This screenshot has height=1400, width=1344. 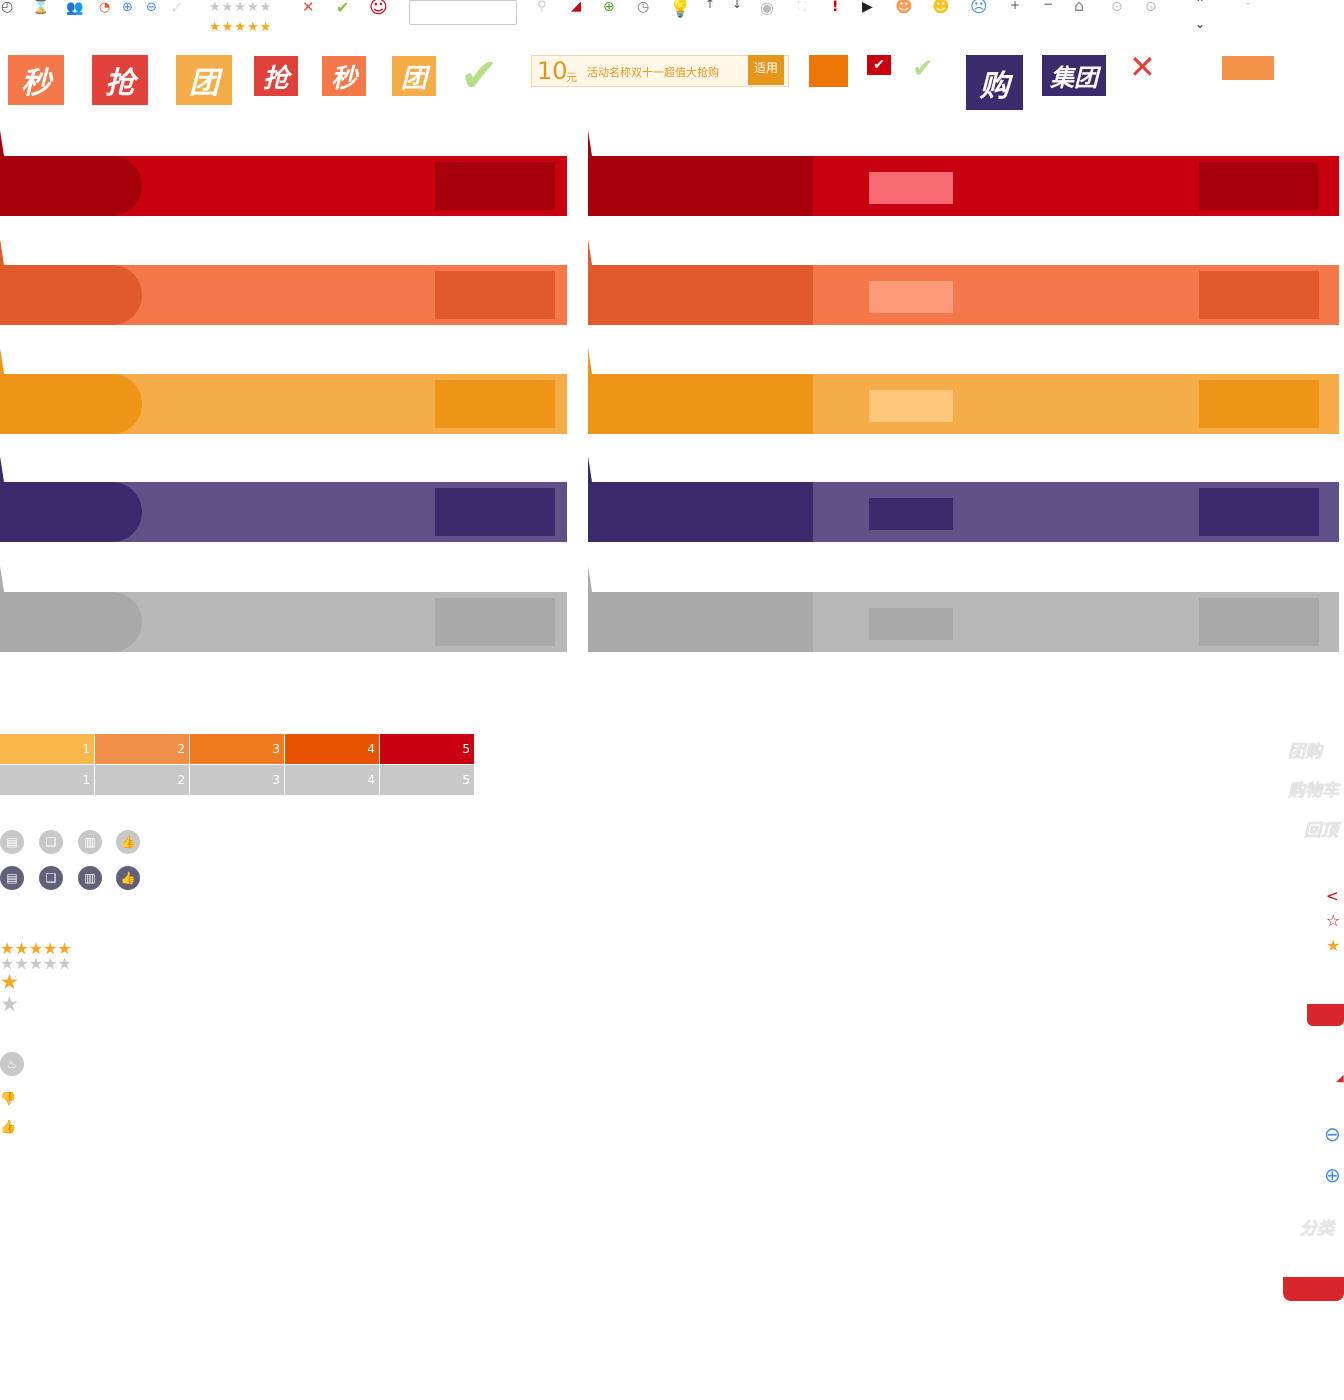 I want to click on group-icon: 👥, so click(x=75, y=8).